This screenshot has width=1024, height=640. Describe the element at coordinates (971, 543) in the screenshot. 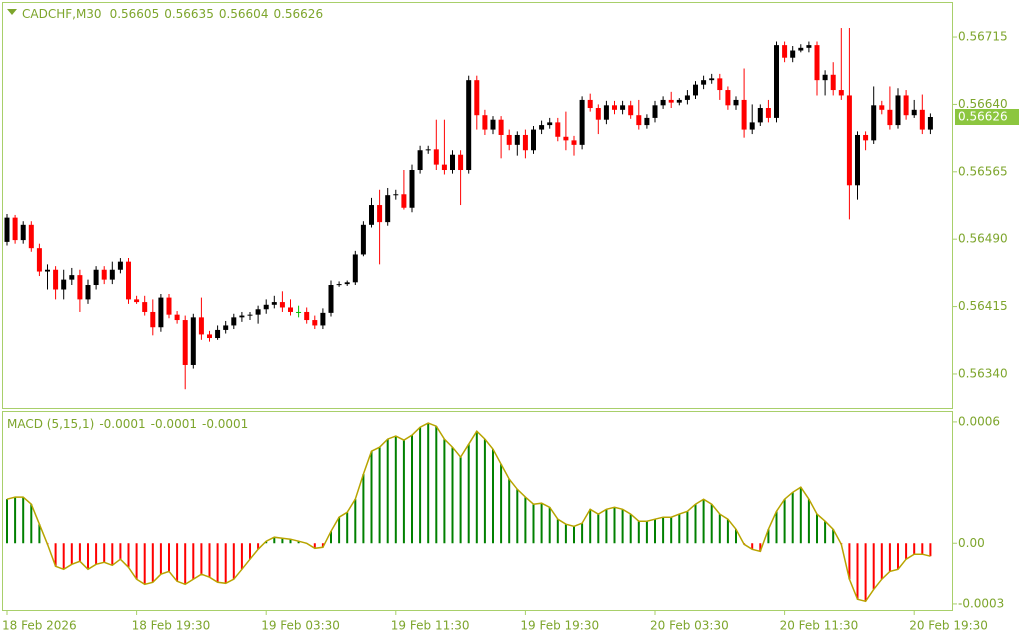

I see `y-tick-label: 0.00` at that location.